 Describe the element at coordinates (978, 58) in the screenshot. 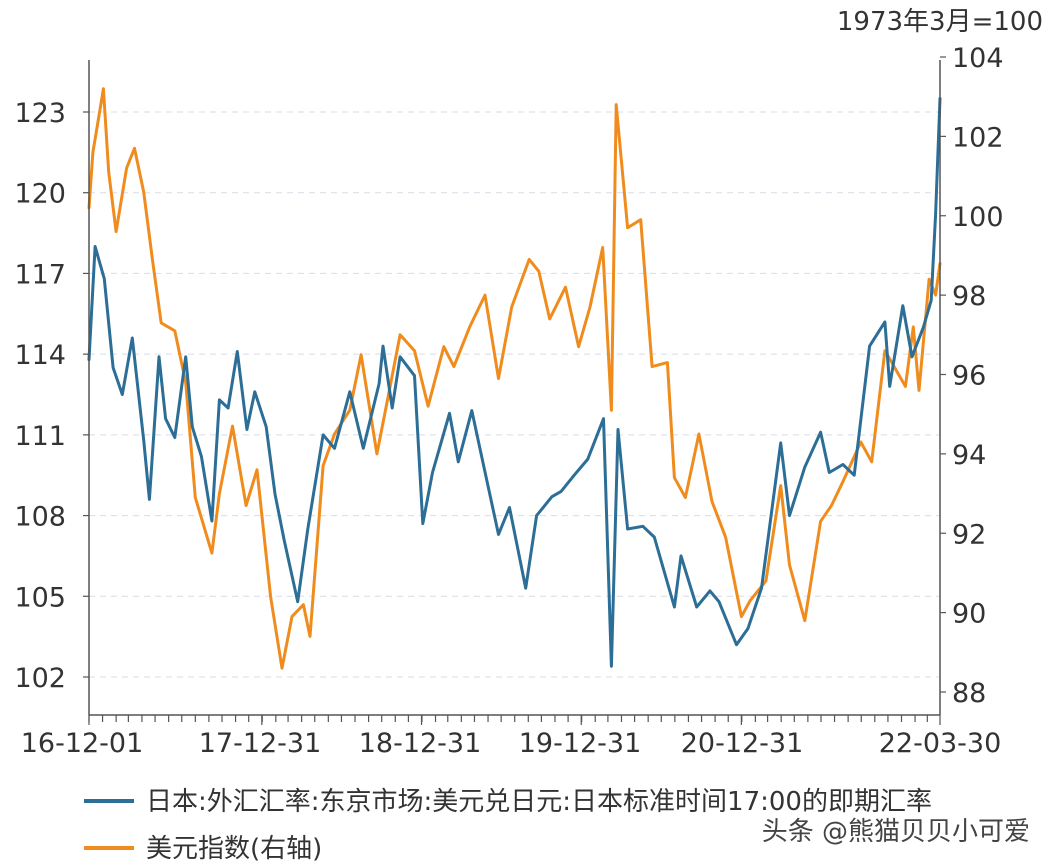

I see `right-tick-label-104: 104` at that location.